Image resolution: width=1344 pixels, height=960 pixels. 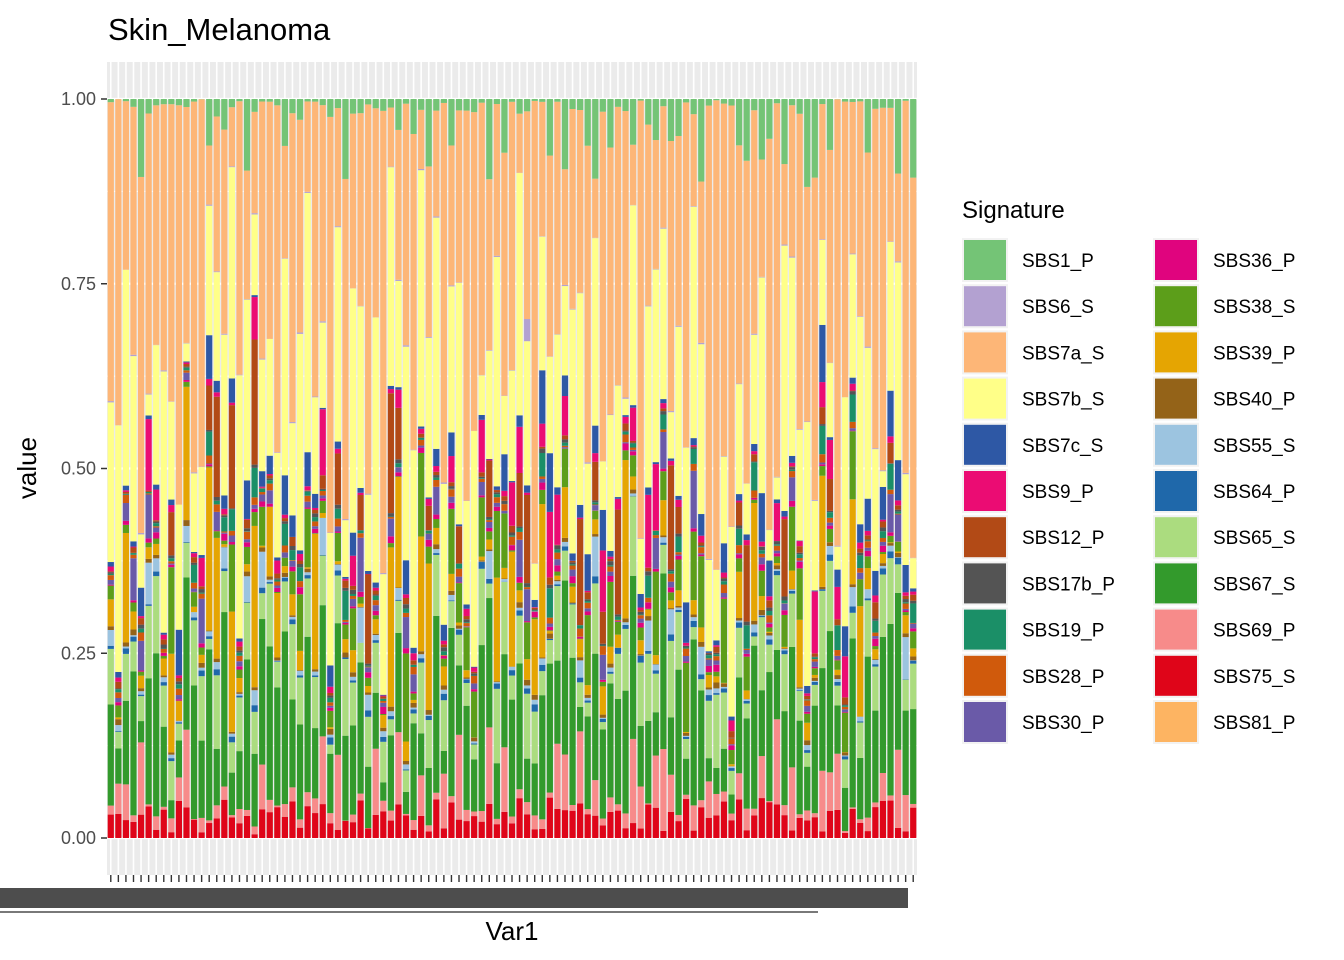 I want to click on bar-segment-sbs40-p, so click(x=822, y=588).